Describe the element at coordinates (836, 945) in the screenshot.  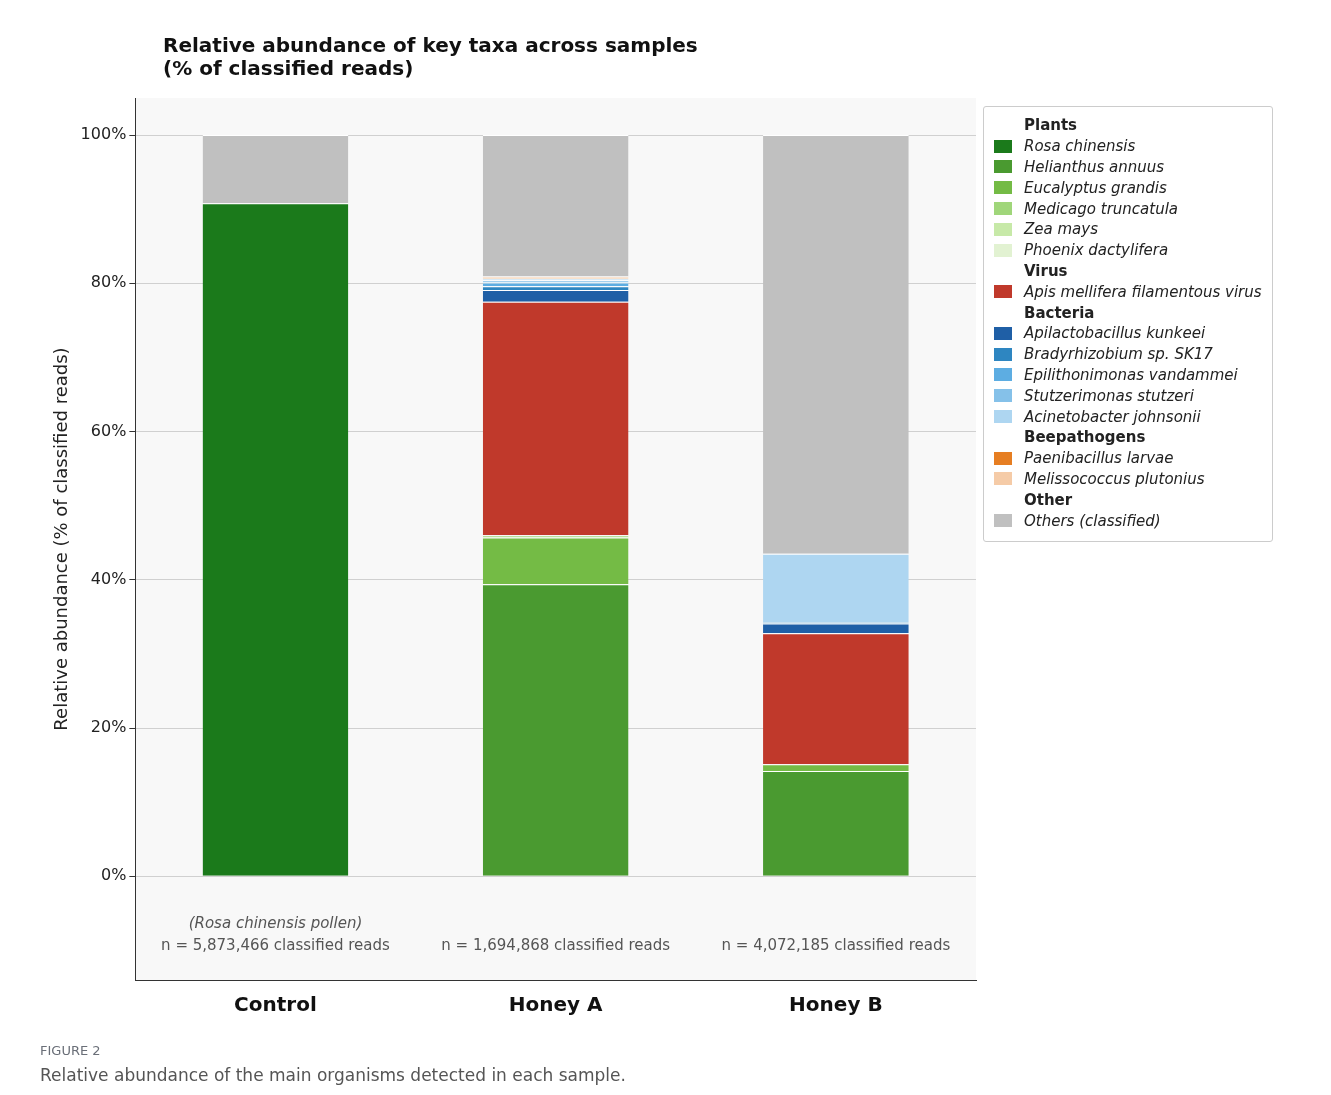
I see `annotation: n = 4,072,185 classified reads` at that location.